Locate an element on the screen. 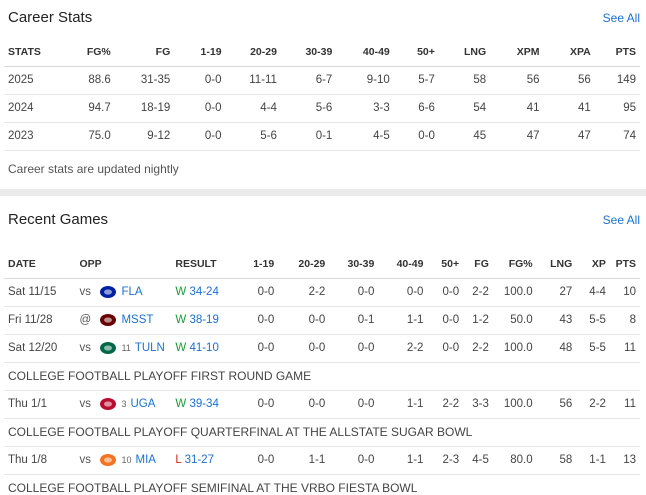 Image resolution: width=646 pixels, height=495 pixels. game-score-link: 39-34 is located at coordinates (204, 404).